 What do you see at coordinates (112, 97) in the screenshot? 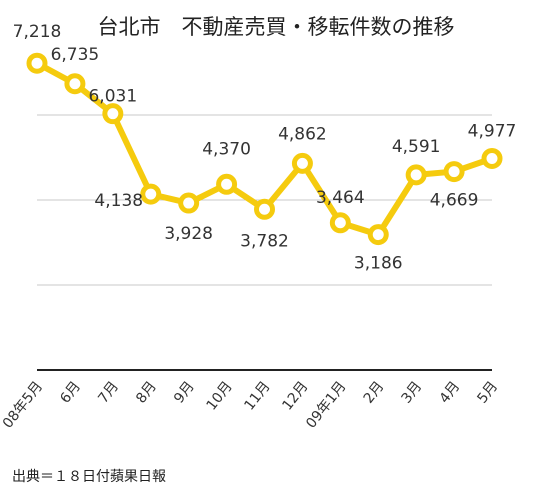
I see `data-label: 6,031` at bounding box center [112, 97].